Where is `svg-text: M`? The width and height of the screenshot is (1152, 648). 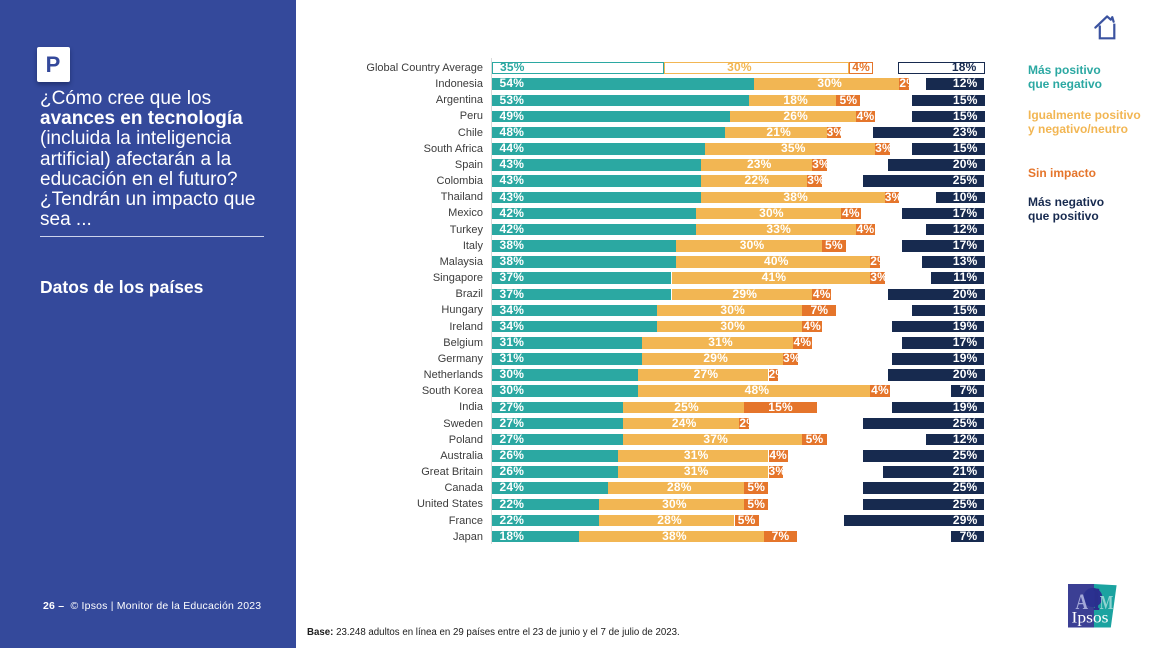
svg-text: M is located at coordinates (1107, 603).